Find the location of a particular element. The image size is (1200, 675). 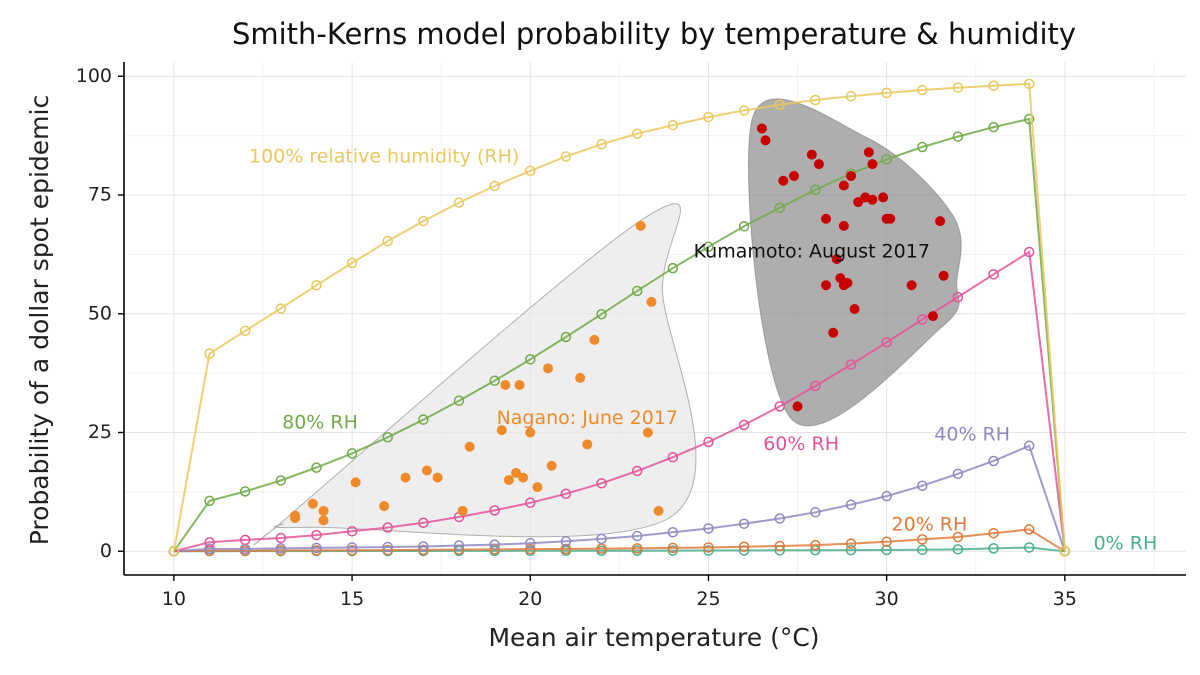

series-label: 20% RH is located at coordinates (930, 525).